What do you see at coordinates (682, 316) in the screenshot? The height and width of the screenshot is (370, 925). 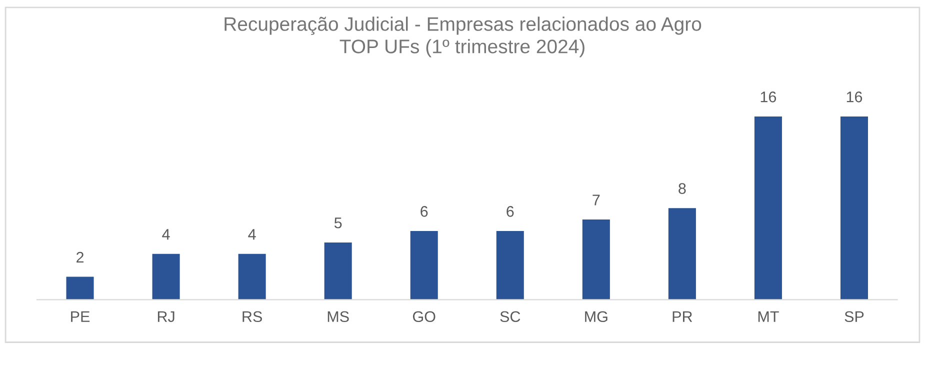 I see `x-tick-label: PR` at bounding box center [682, 316].